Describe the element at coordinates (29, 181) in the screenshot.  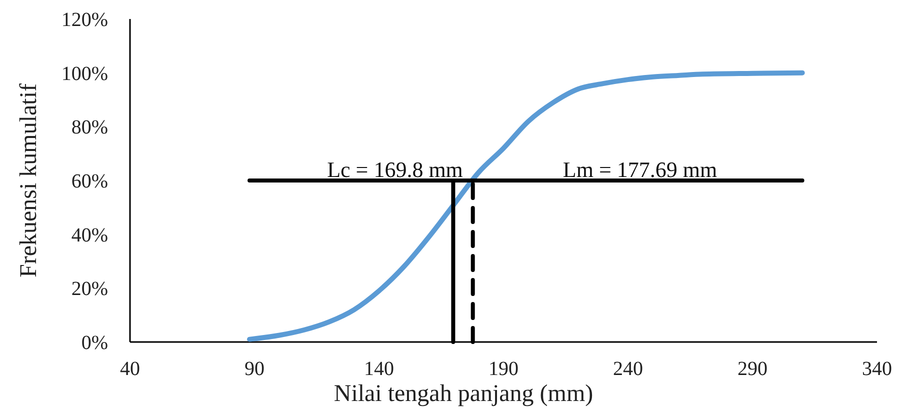
I see `y-axis-title: Frekuensi kumulatif` at that location.